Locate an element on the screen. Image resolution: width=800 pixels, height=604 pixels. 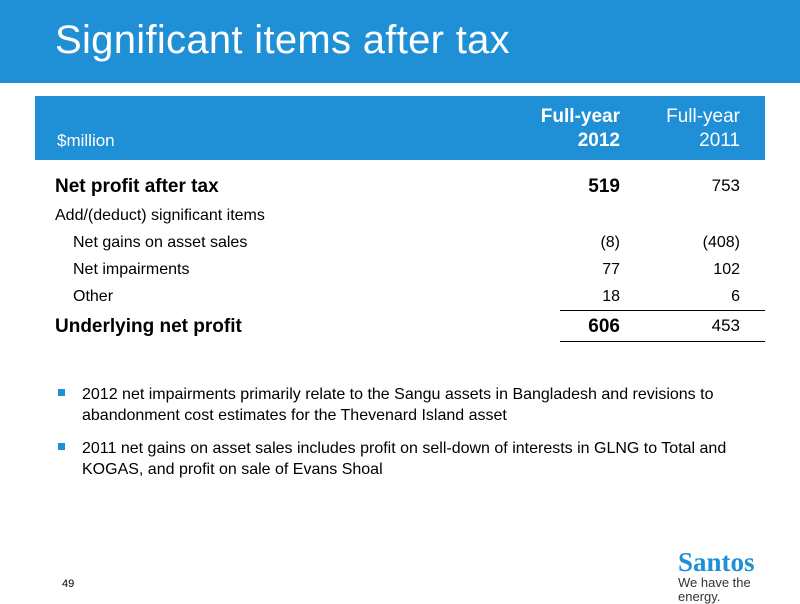
santos-logo: Santos We have the energy. is located at coordinates (728, 576).